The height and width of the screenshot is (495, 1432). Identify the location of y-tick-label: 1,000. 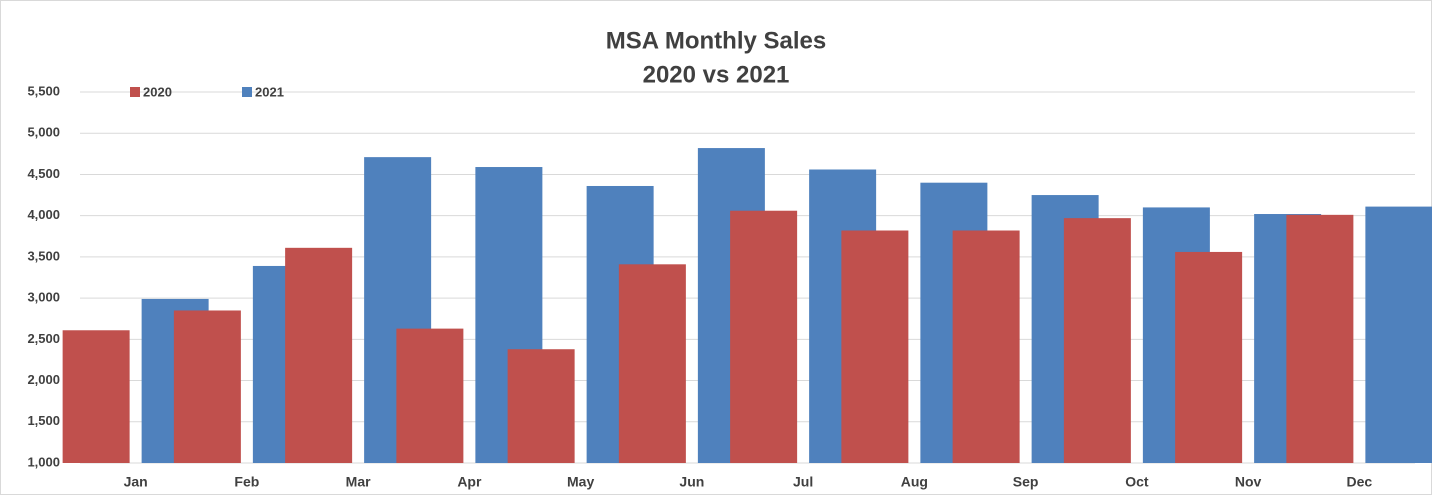
(43, 461).